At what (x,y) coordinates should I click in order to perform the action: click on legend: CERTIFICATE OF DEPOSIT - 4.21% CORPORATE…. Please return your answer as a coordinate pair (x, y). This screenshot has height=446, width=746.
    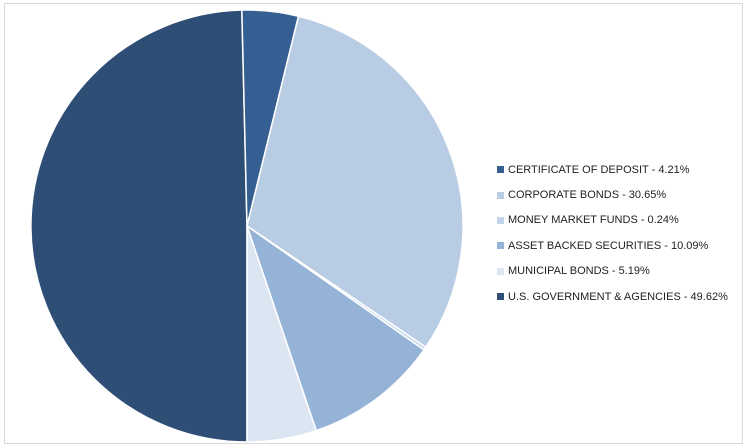
    Looking at the image, I should click on (621, 233).